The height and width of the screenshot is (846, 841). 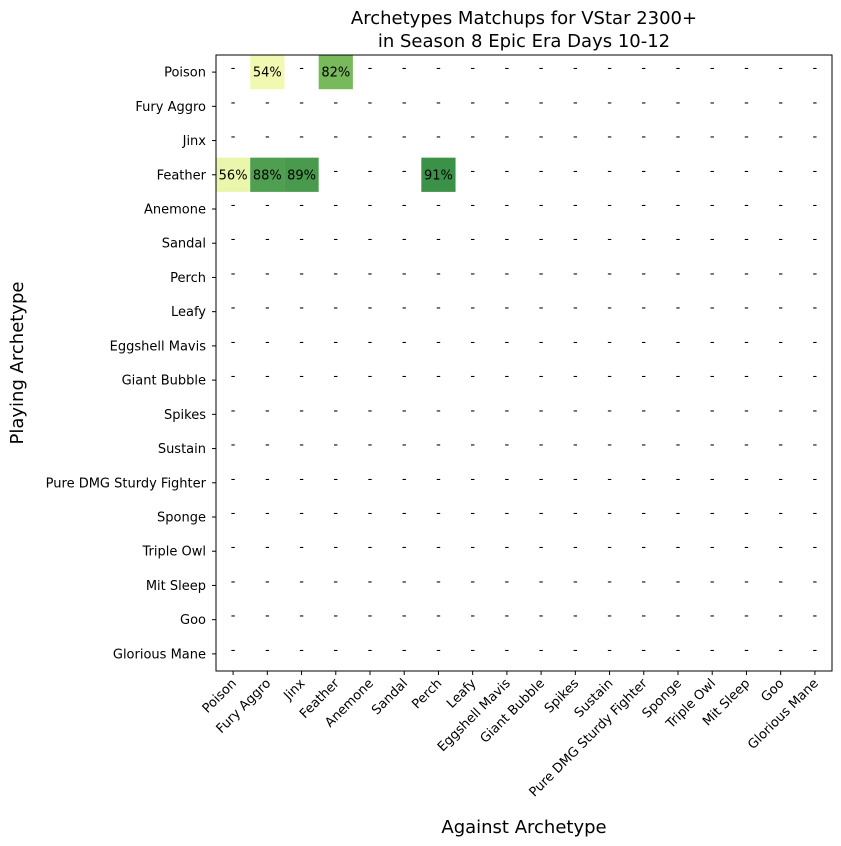 I want to click on y-tick-label: Feather, so click(x=182, y=175).